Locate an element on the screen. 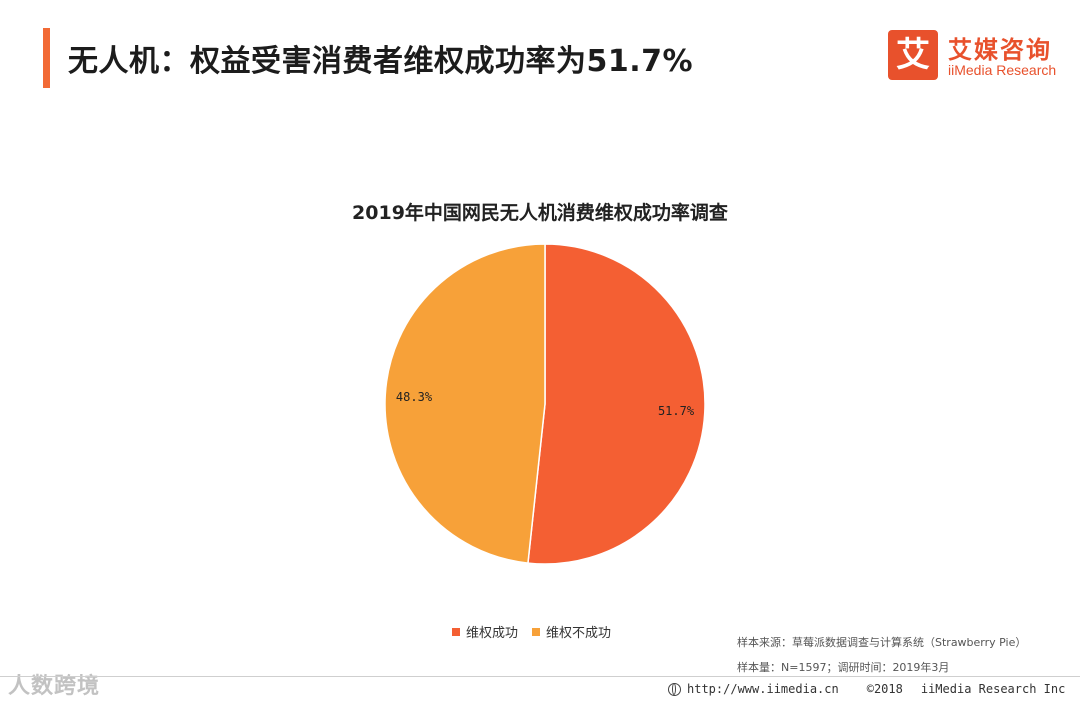  pie-slice-label-1: 48.3% is located at coordinates (414, 397).